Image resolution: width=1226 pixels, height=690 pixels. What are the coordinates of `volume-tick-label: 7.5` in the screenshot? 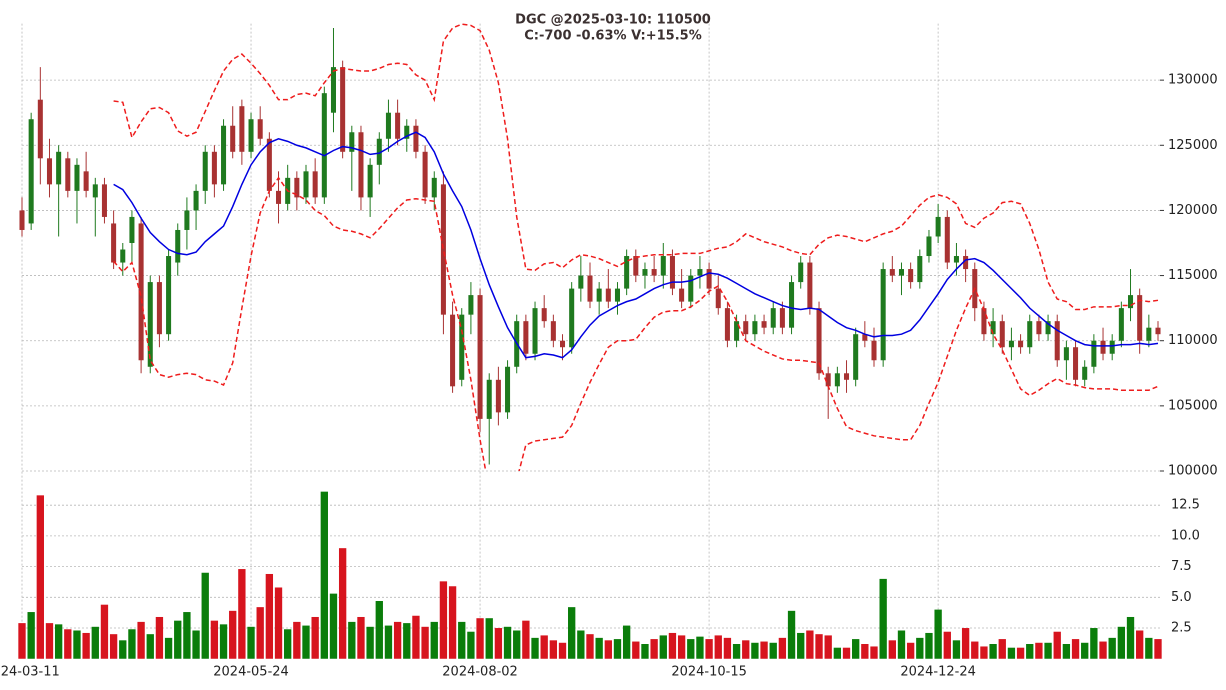 It's located at (1181, 566).